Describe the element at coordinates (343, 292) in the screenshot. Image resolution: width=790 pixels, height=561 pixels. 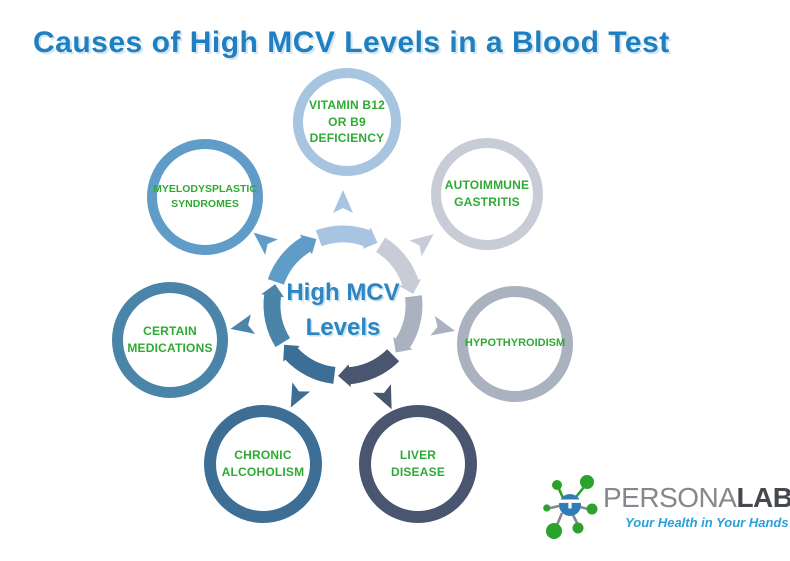
I see `hub-center-line1: High MCV` at that location.